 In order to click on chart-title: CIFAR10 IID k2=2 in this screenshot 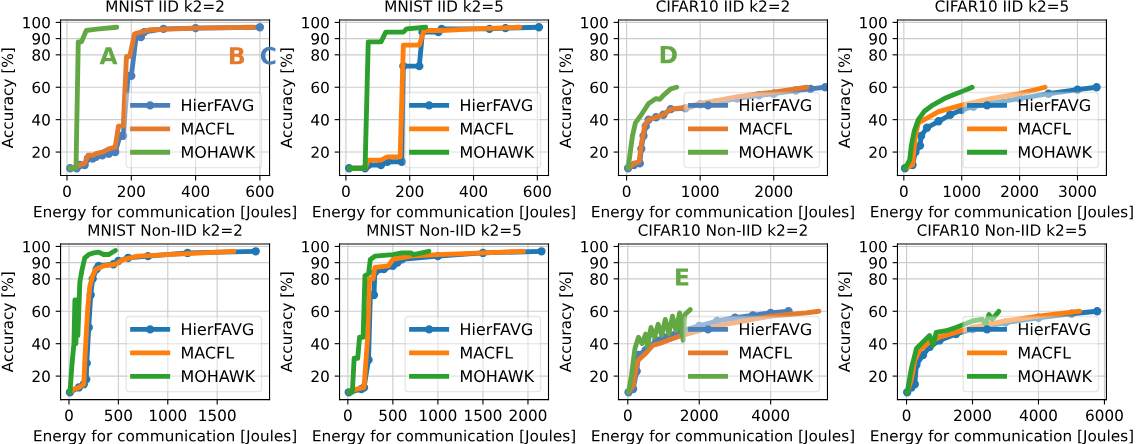, I will do `click(722, 6)`.